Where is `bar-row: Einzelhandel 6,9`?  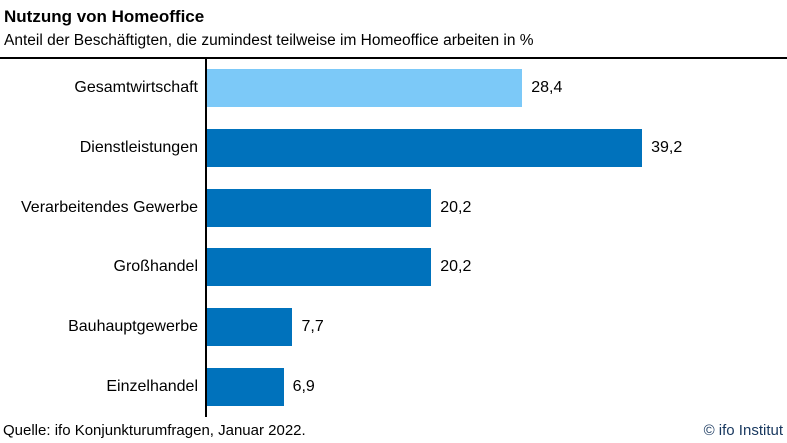
bar-row: Einzelhandel 6,9 is located at coordinates (393, 387).